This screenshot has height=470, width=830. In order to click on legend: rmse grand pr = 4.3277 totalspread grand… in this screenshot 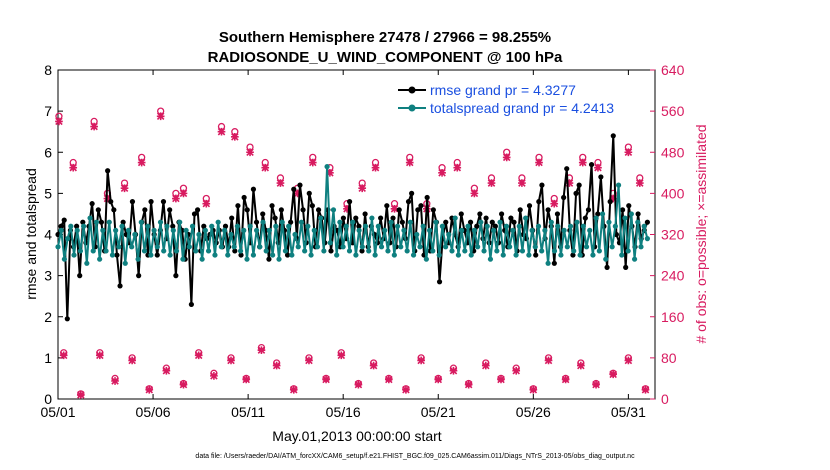, I will do `click(522, 100)`.